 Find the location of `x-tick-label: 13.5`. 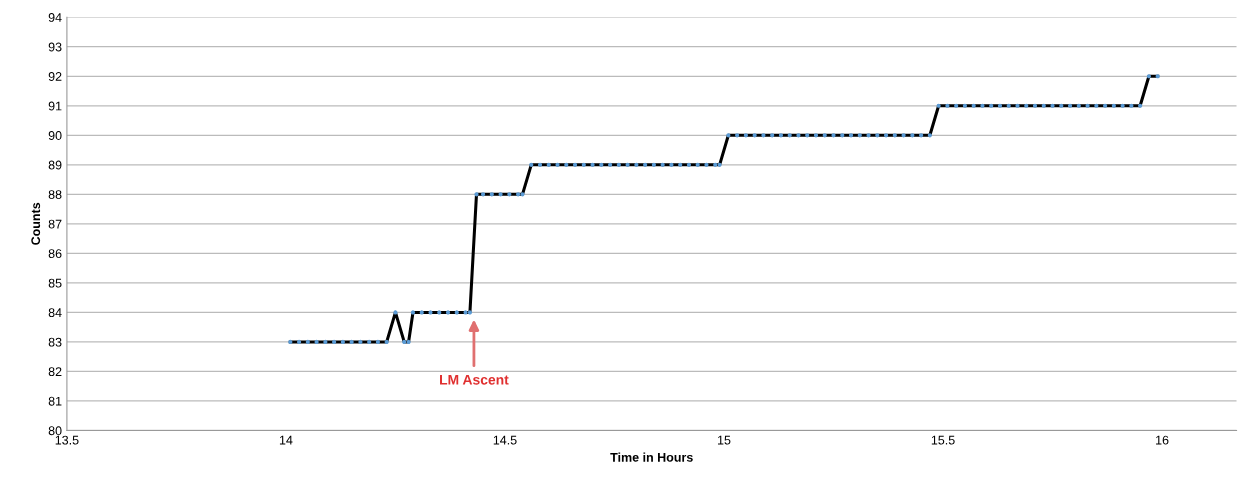

x-tick-label: 13.5 is located at coordinates (67, 440).